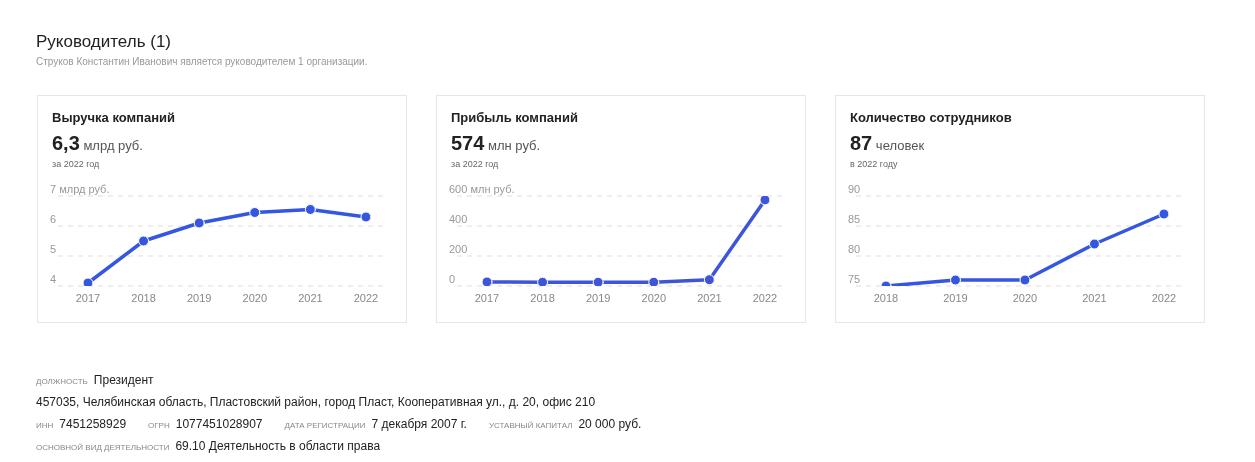  Describe the element at coordinates (419, 424) in the screenshot. I see `text: 7 декабря 2007 г.` at that location.